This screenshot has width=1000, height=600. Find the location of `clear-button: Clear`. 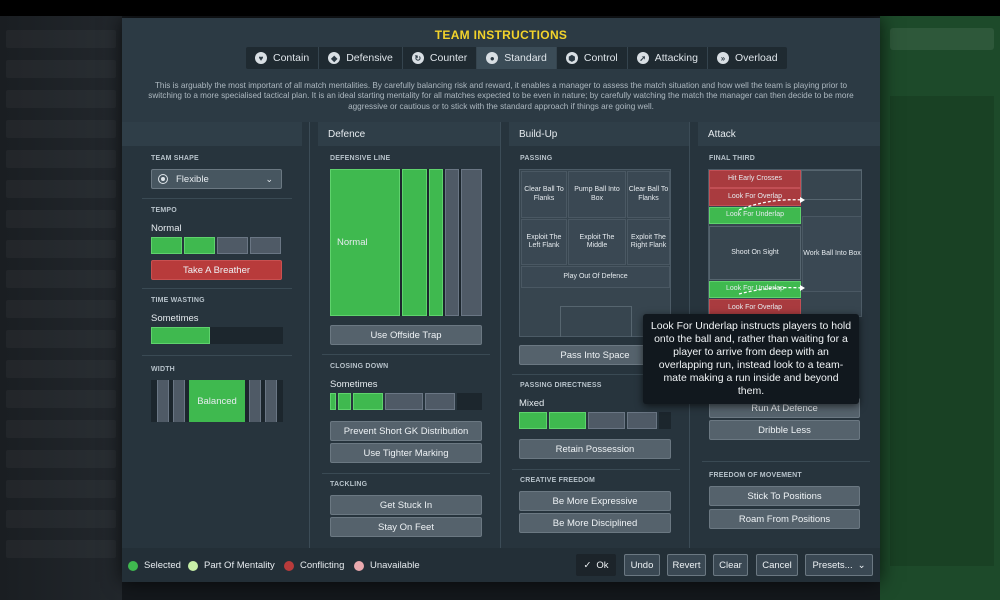

clear-button: Clear is located at coordinates (730, 565).